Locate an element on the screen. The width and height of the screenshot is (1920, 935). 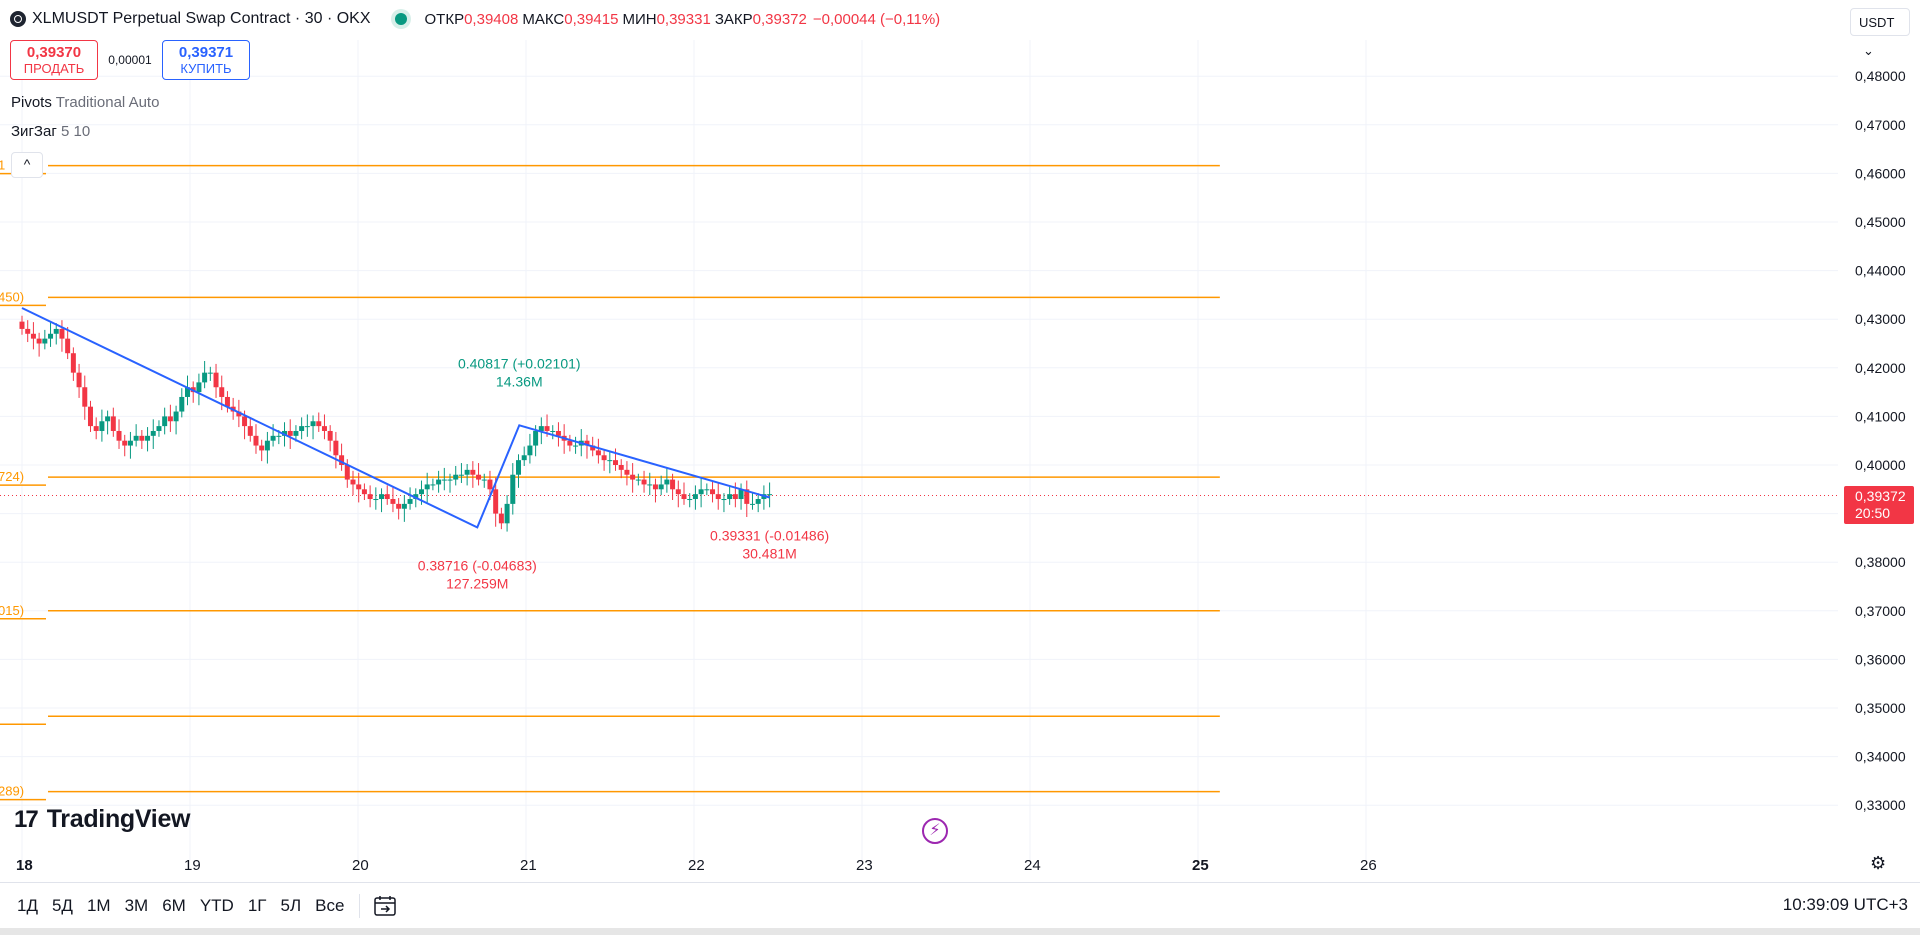
indicator-zigzag: ЗигЗаг 5 10 is located at coordinates (50, 131).